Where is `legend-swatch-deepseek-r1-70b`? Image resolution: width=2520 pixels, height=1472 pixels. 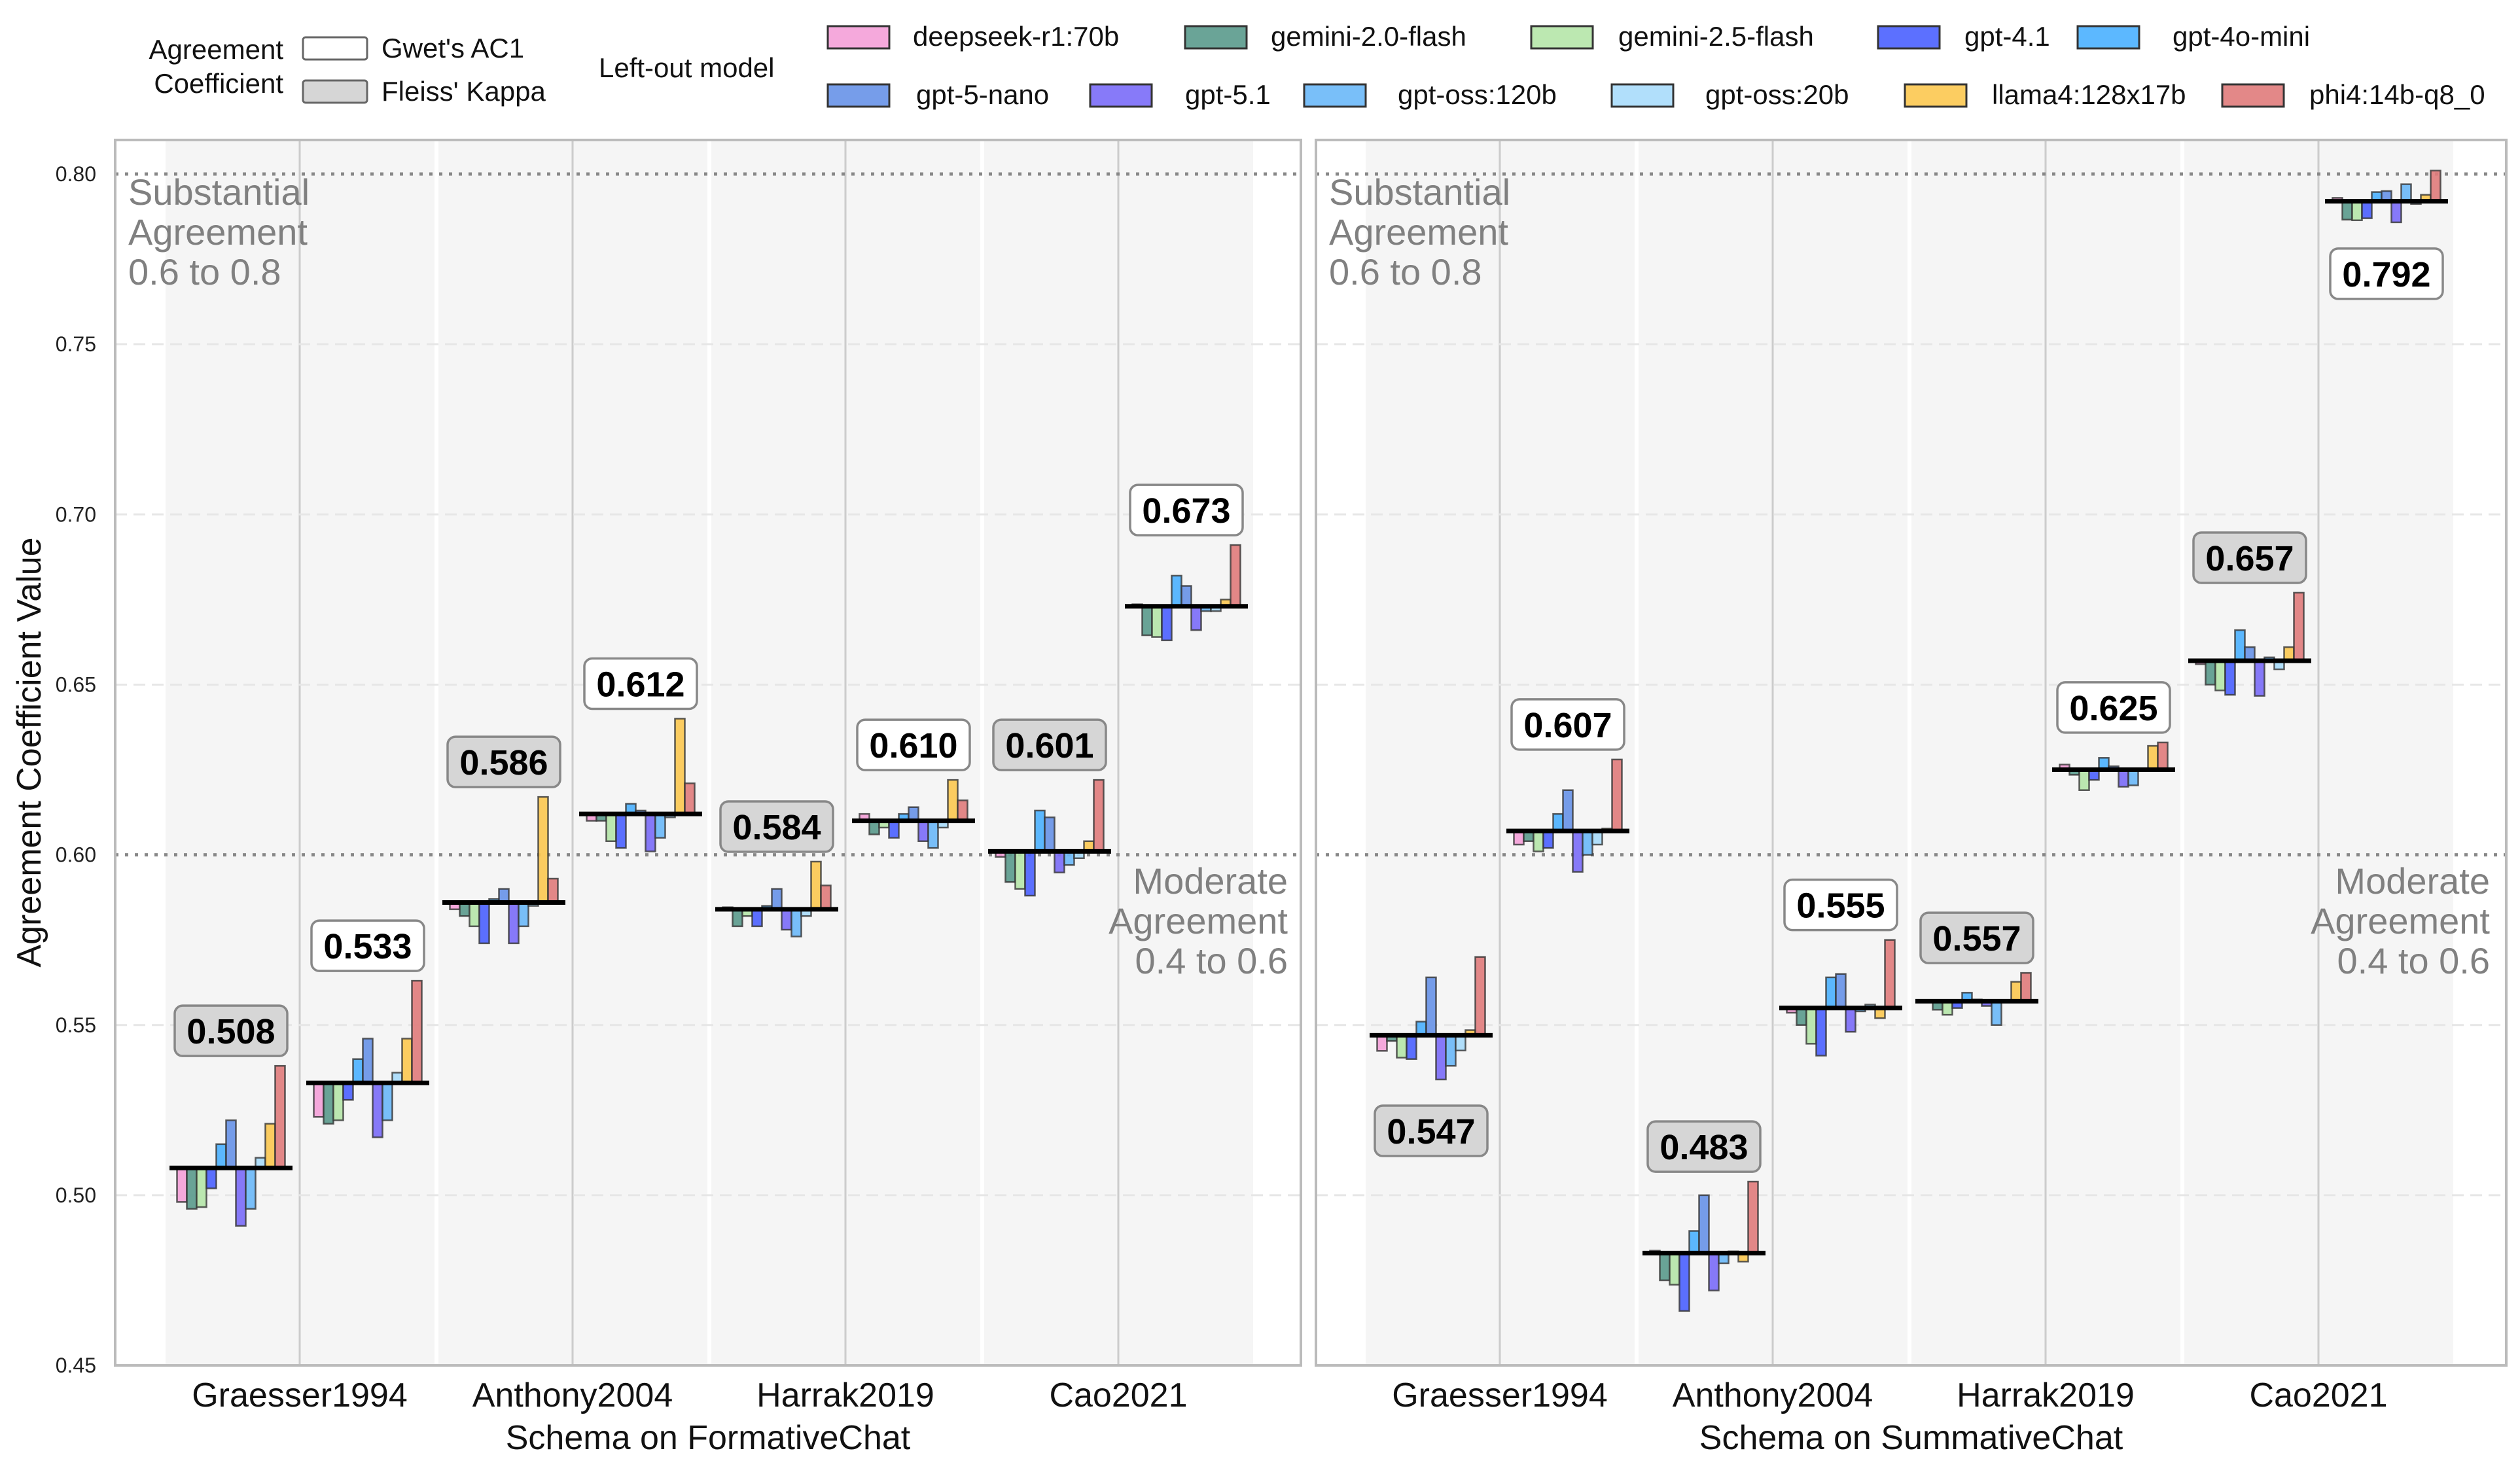
legend-swatch-deepseek-r1-70b is located at coordinates (859, 37).